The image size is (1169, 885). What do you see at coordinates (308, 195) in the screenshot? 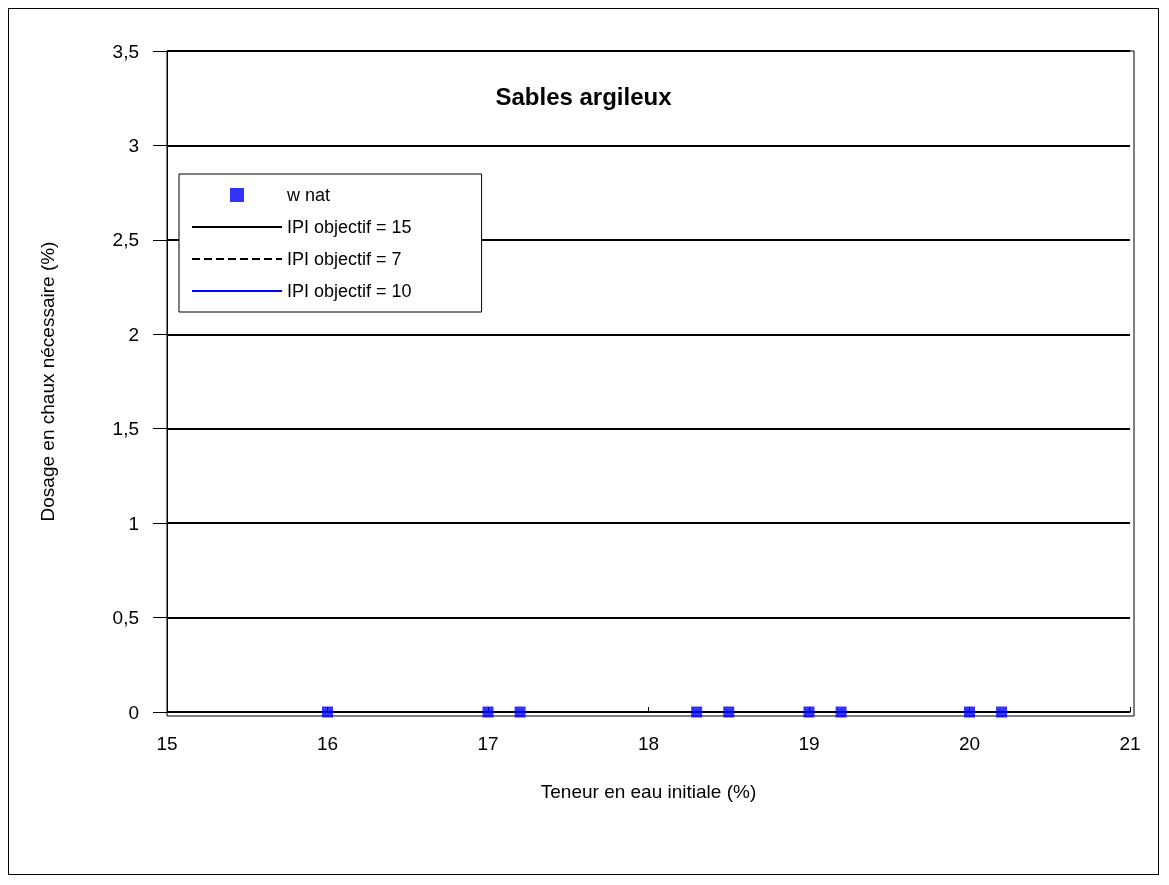
I see `legend-label: w nat` at bounding box center [308, 195].